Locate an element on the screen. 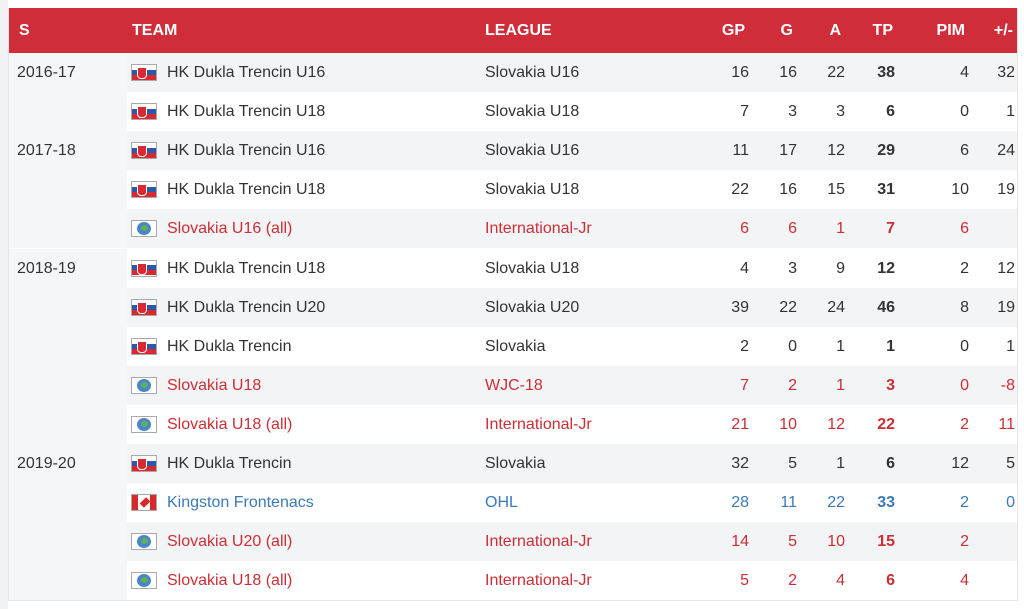 This screenshot has height=609, width=1024. cell-g: 22 is located at coordinates (788, 307).